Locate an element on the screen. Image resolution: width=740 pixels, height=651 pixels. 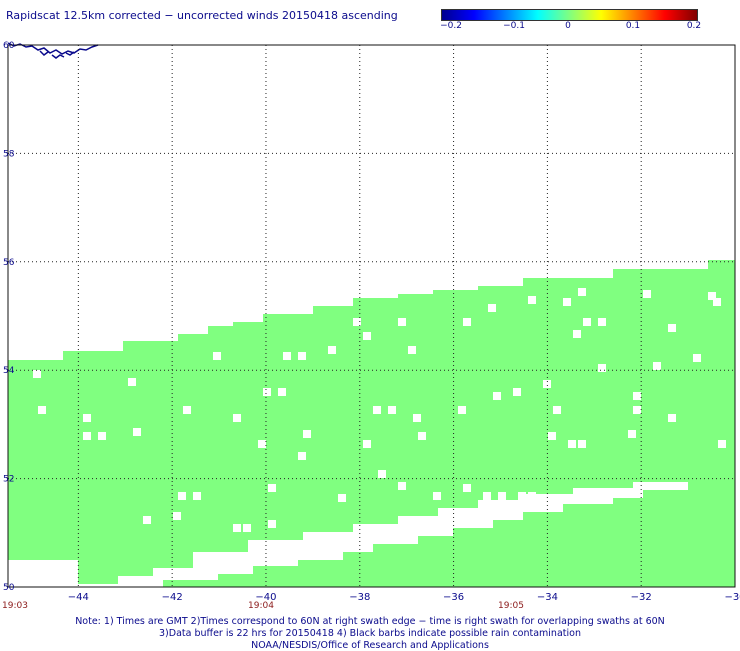
longitude-label: −42 is located at coordinates (172, 597).